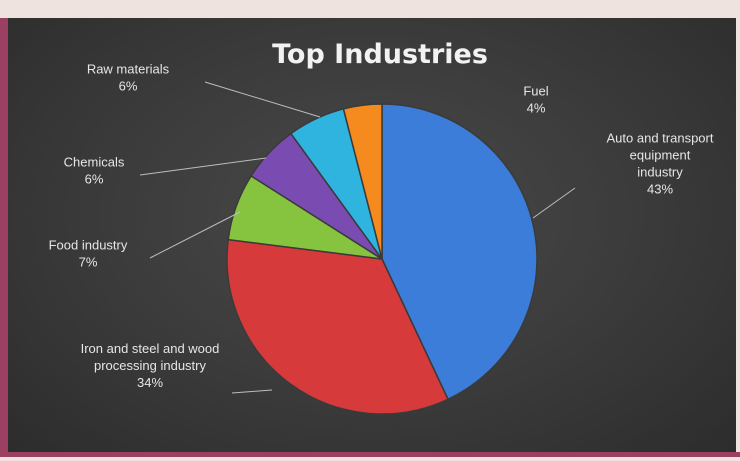 This screenshot has width=740, height=461. What do you see at coordinates (660, 164) in the screenshot?
I see `slice-label-auto-transport: Auto and transport equipment industry 43%` at bounding box center [660, 164].